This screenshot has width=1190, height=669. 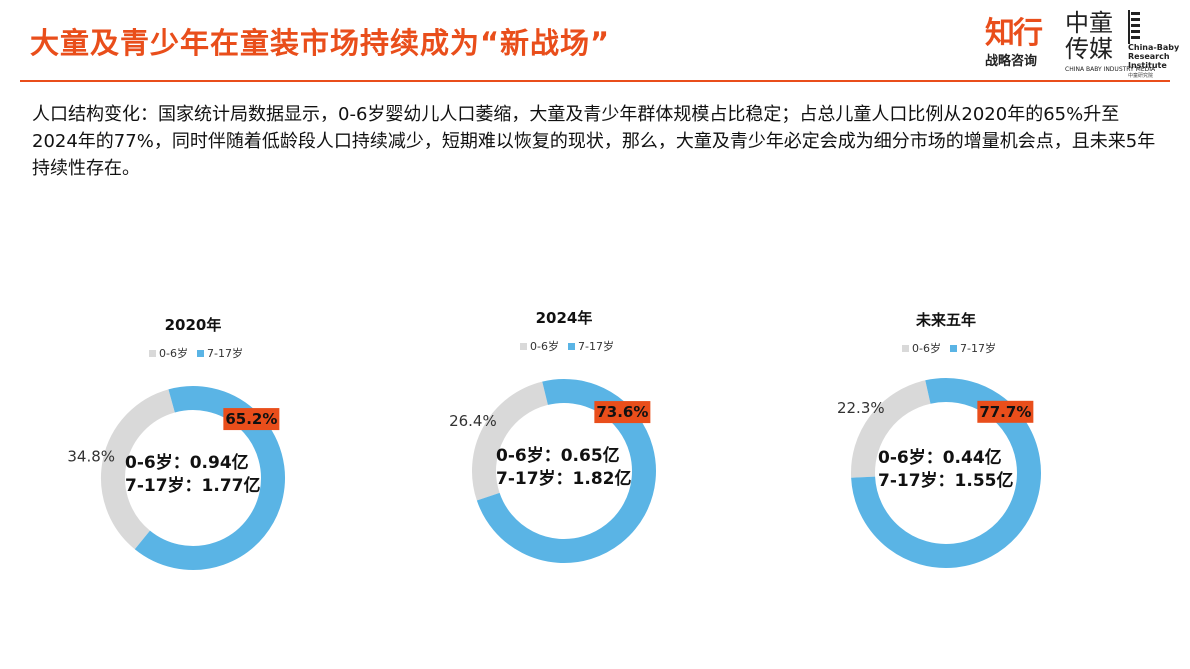 I want to click on data-label-young: 26.4%, so click(x=473, y=421).